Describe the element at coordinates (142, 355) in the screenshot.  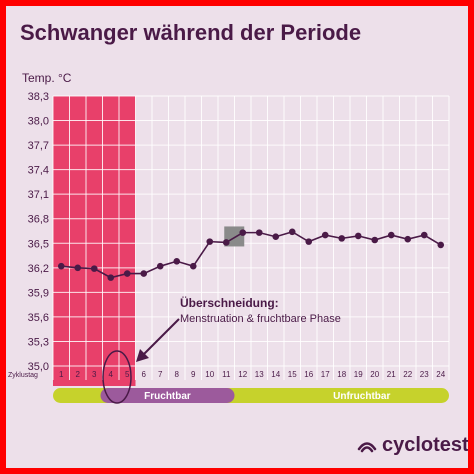
I see `annotation-arrow-head` at that location.